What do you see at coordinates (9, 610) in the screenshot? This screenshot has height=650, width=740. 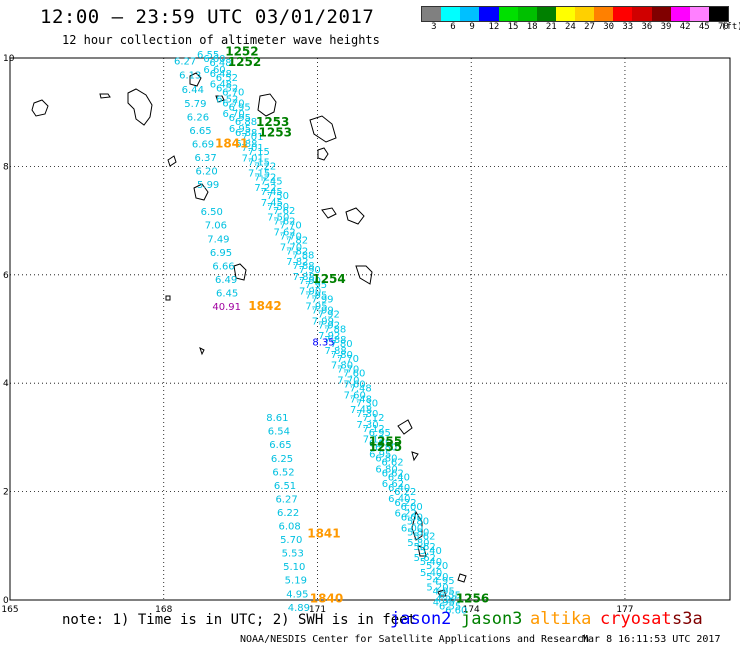 I see `x-tick-label: 165` at bounding box center [9, 610].